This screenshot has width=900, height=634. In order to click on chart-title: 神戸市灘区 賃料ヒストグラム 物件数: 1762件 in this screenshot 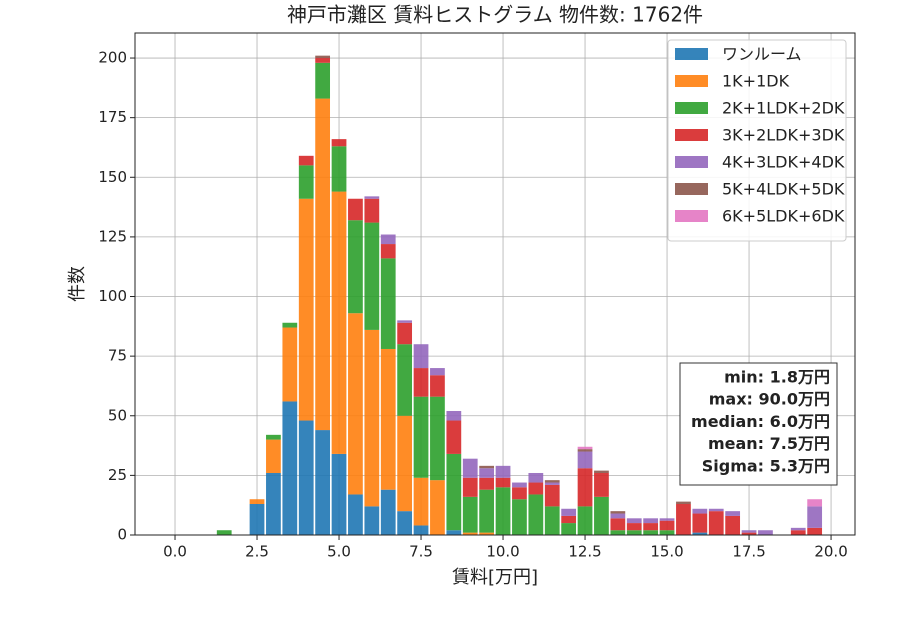, I will do `click(495, 15)`.